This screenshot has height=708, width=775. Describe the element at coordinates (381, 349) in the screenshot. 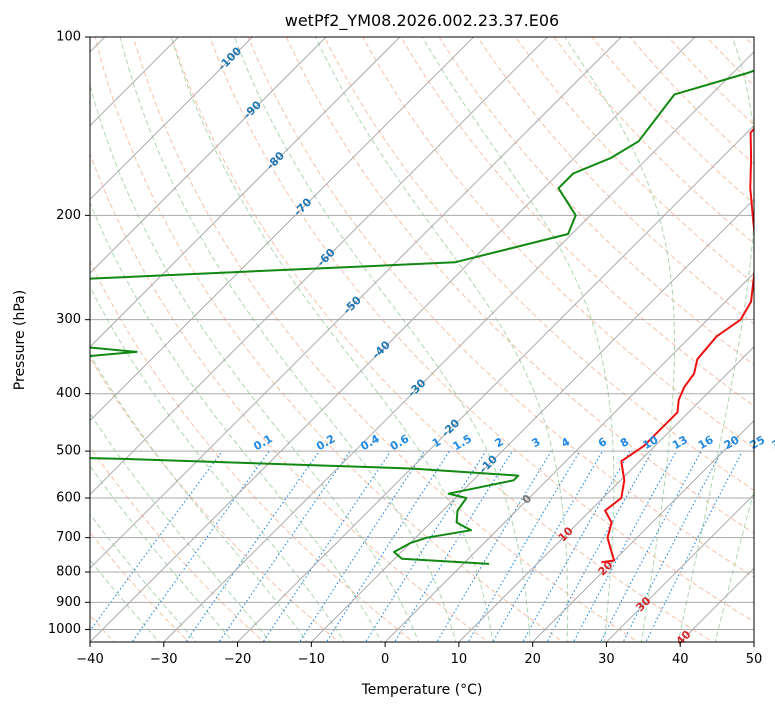

I see `isotherm-label: -40` at that location.